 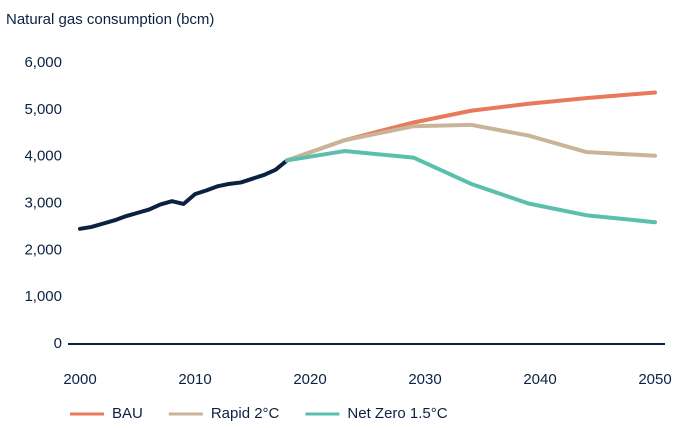 I want to click on legend-label: Rapid 2°C, so click(x=245, y=413).